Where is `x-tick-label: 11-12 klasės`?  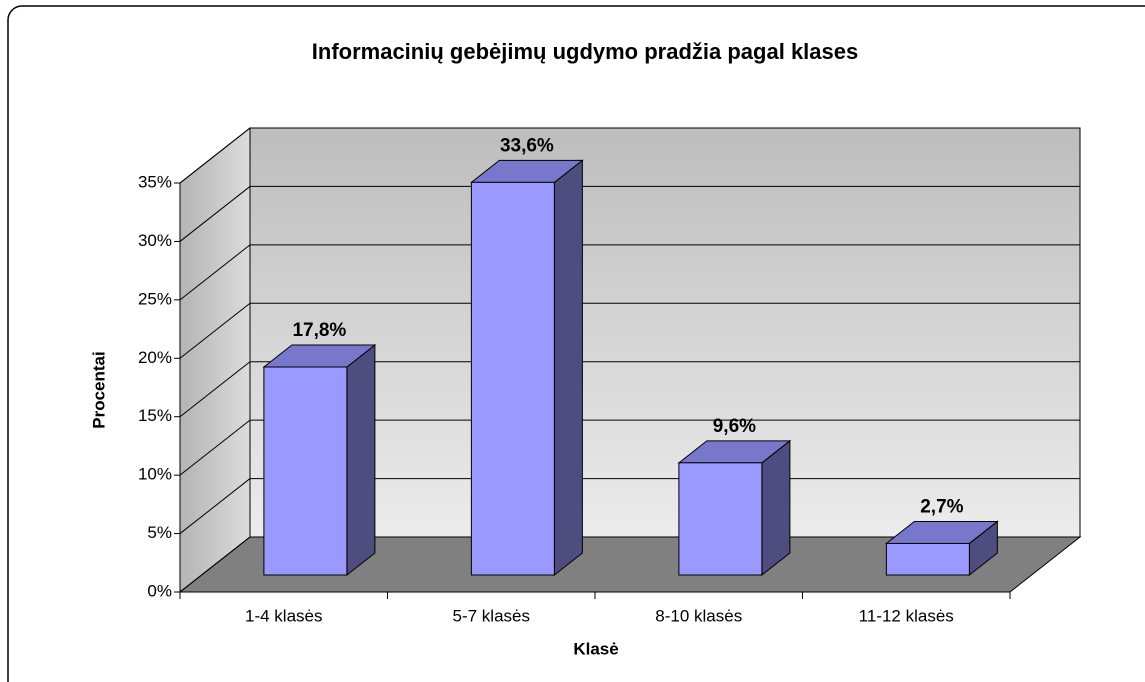
x-tick-label: 11-12 klasės is located at coordinates (906, 615).